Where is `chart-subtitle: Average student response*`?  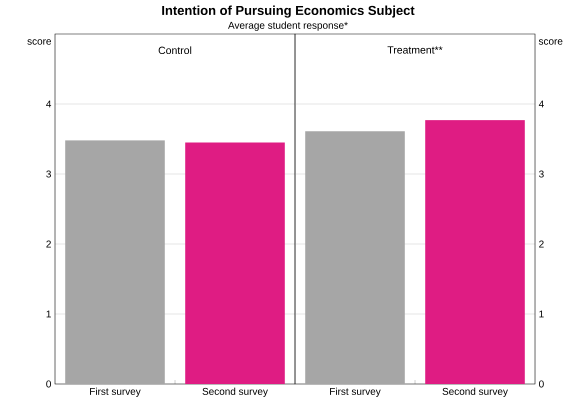 chart-subtitle: Average student response* is located at coordinates (288, 26).